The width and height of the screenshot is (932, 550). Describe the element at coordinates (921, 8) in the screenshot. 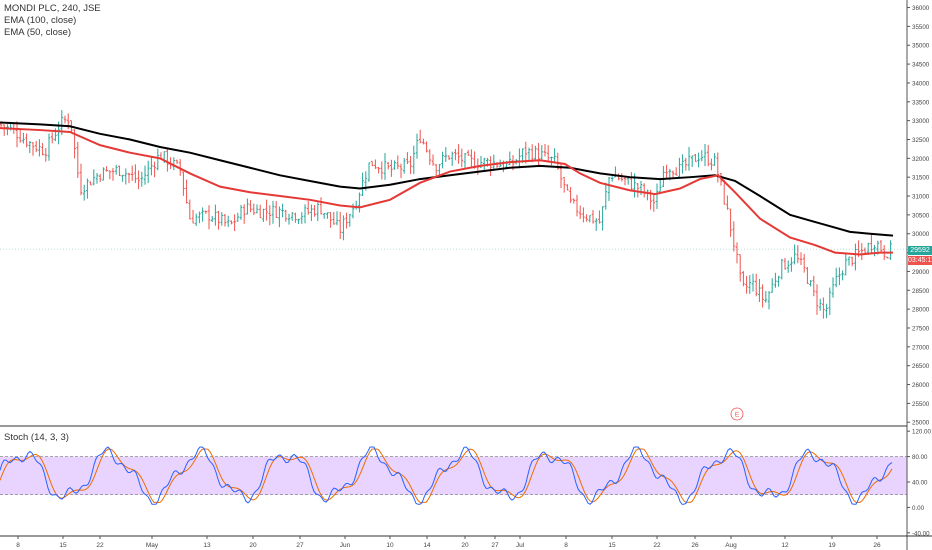

I see `price-tick-label: 36000` at that location.